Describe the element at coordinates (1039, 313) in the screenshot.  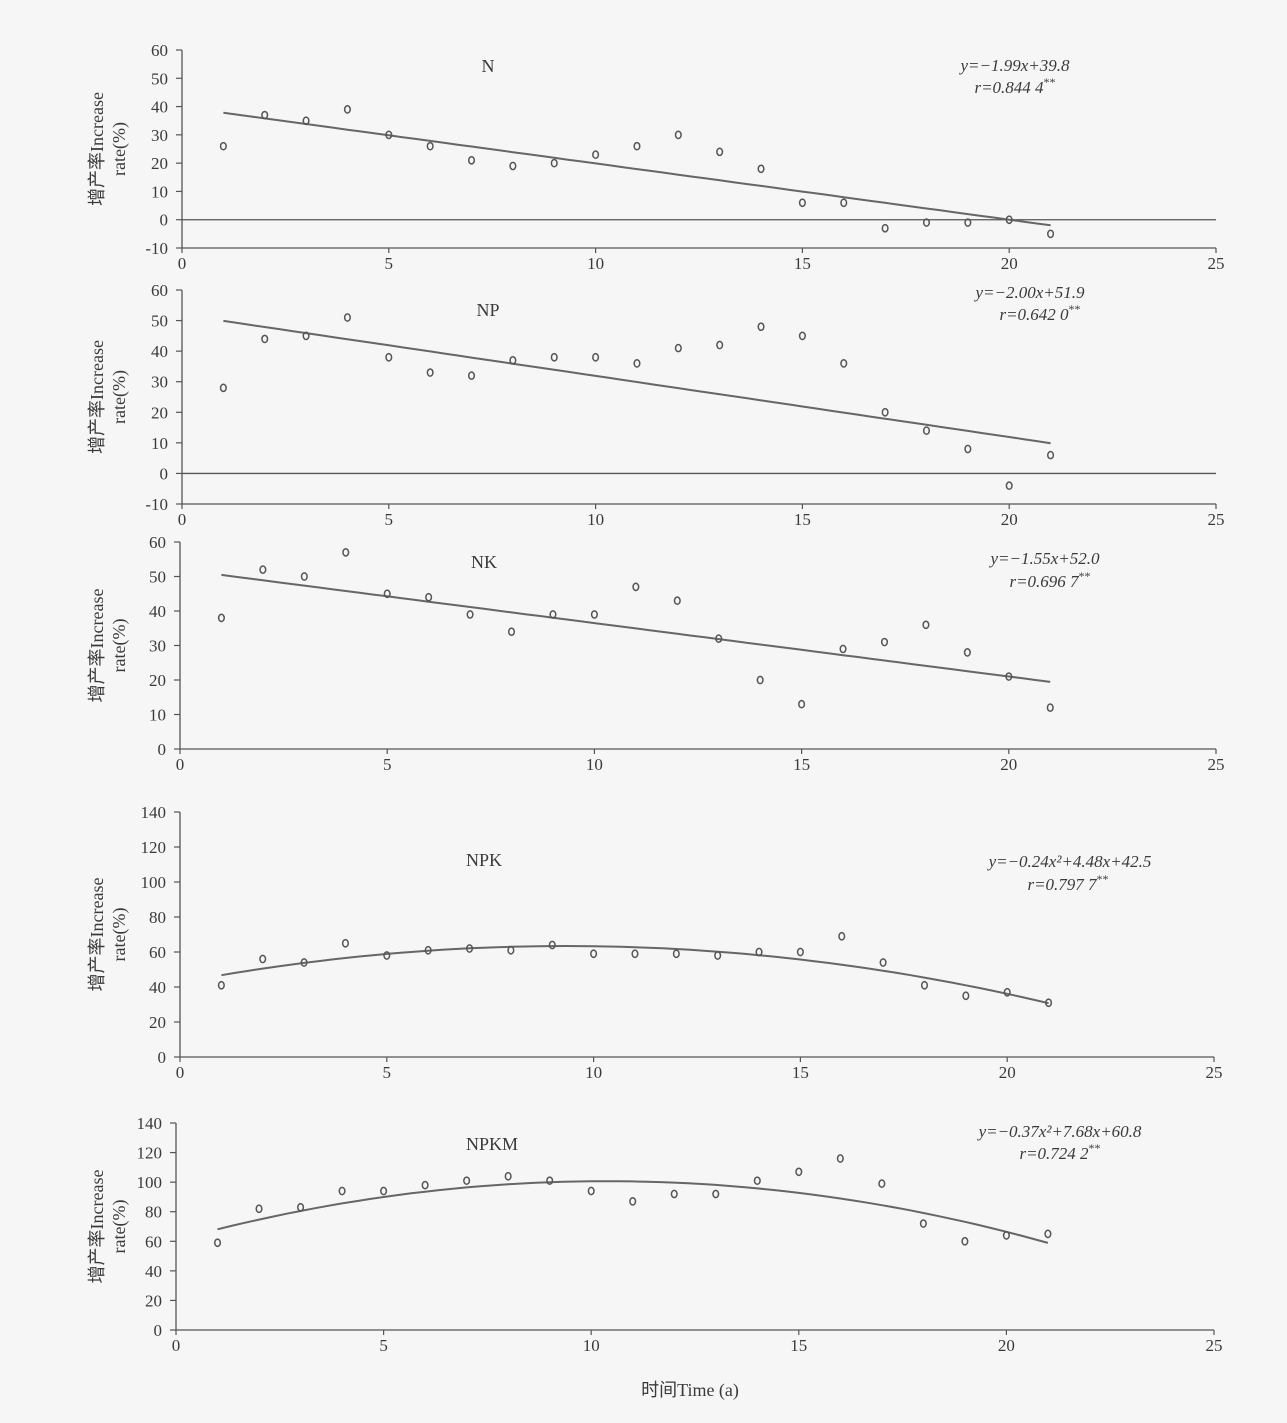
I see `correlation-coefficient: r=0.642 0**` at that location.